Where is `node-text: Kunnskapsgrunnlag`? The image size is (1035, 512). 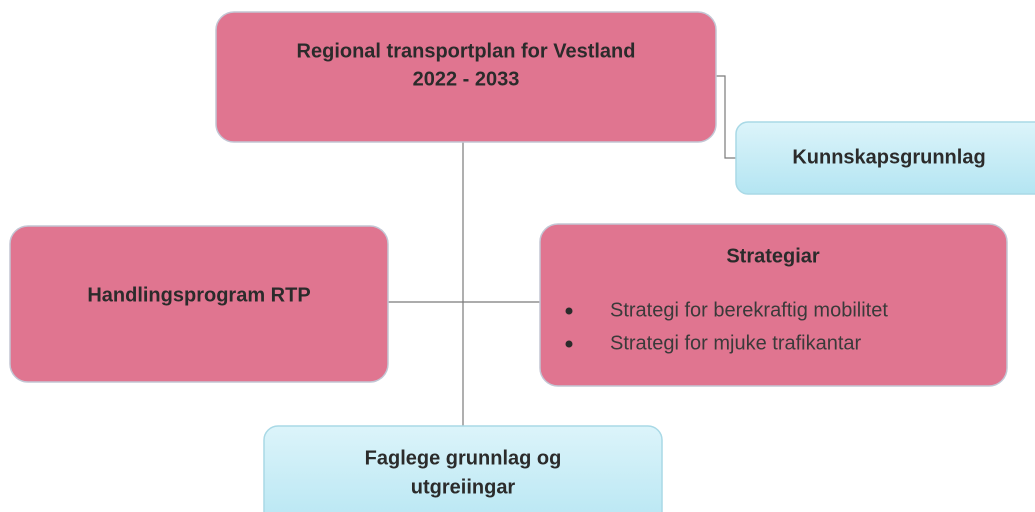 node-text: Kunnskapsgrunnlag is located at coordinates (888, 157).